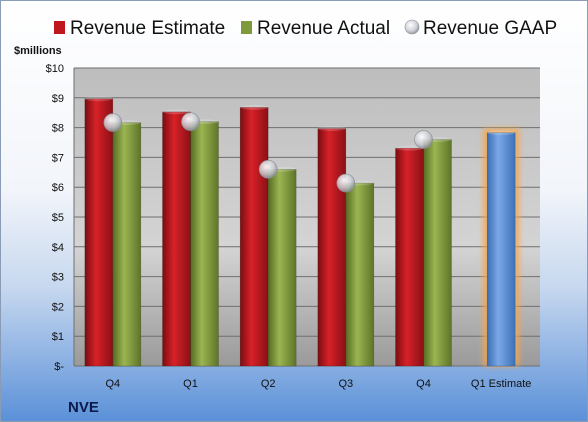 The image size is (588, 422). What do you see at coordinates (58, 158) in the screenshot?
I see `y-tick-label: $7` at bounding box center [58, 158].